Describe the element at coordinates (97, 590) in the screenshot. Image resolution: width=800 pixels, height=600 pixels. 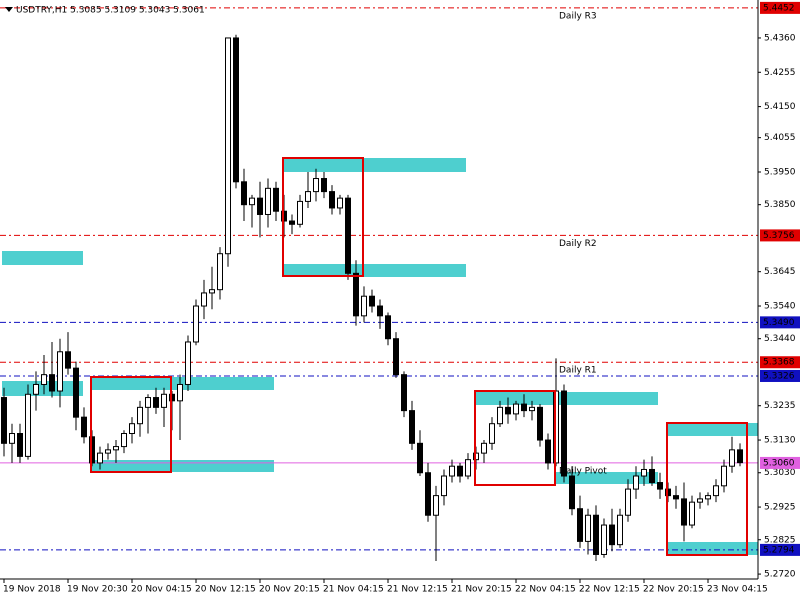
I see `x-tick-label: 19 Nov 20:30` at that location.